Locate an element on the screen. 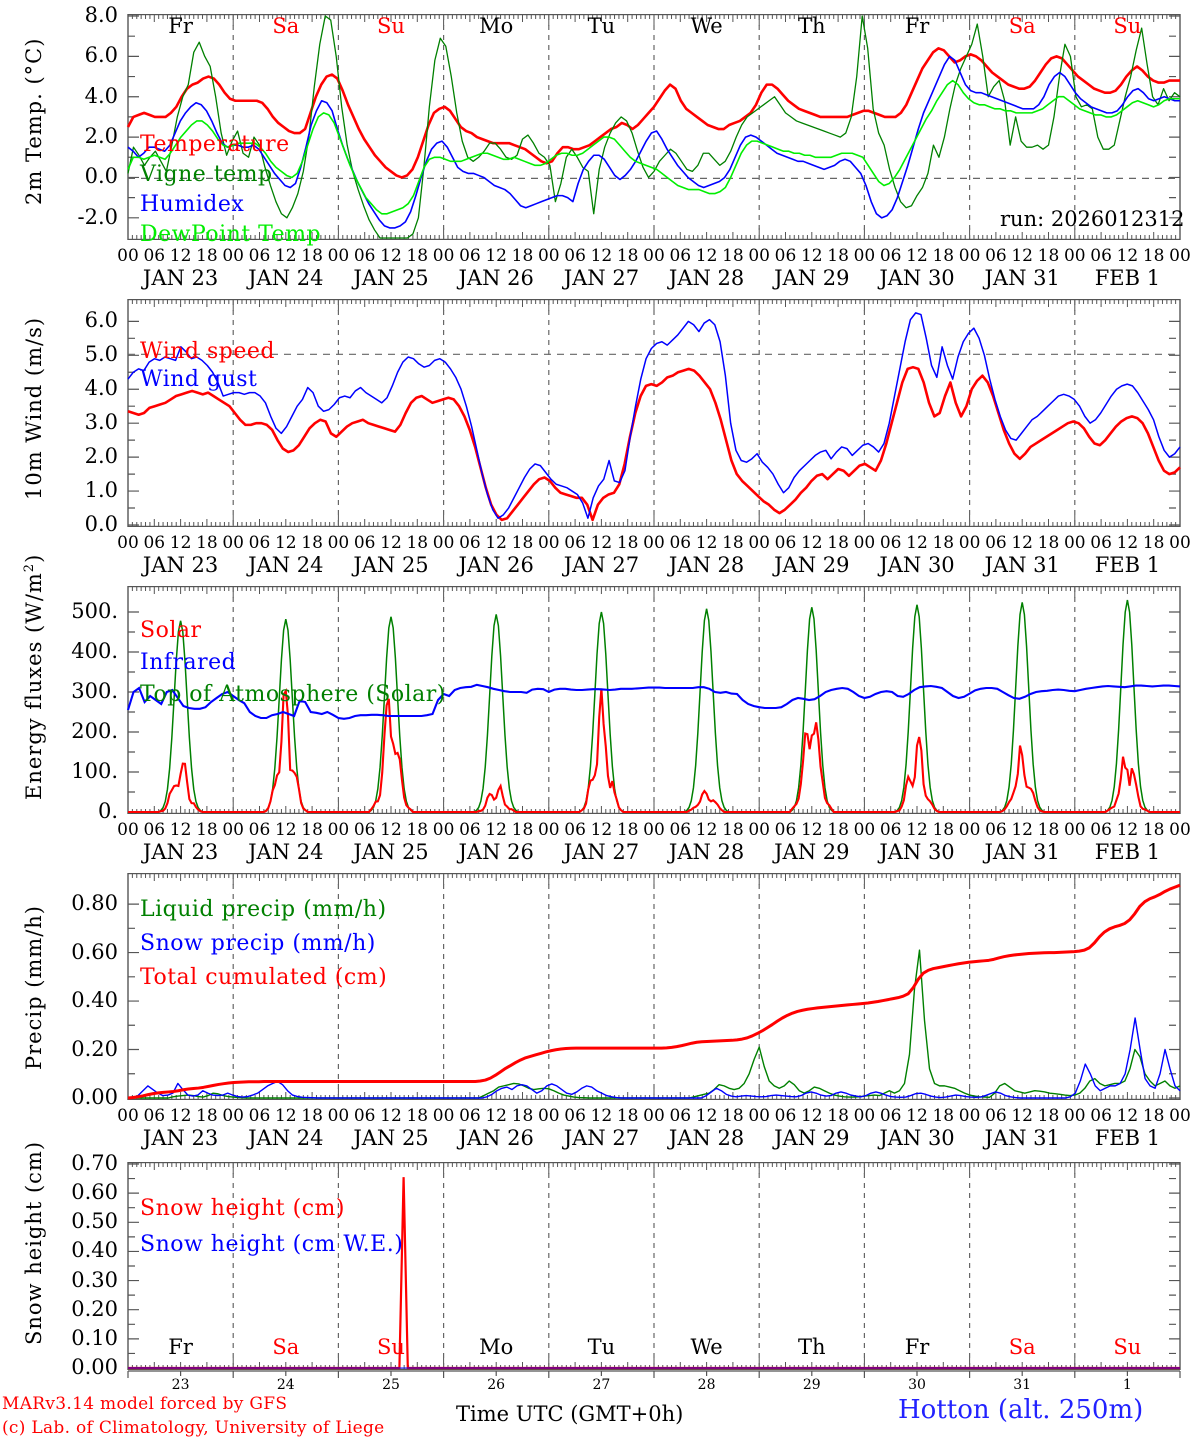  y-axis-tick-label: 6.0 is located at coordinates (101, 55).